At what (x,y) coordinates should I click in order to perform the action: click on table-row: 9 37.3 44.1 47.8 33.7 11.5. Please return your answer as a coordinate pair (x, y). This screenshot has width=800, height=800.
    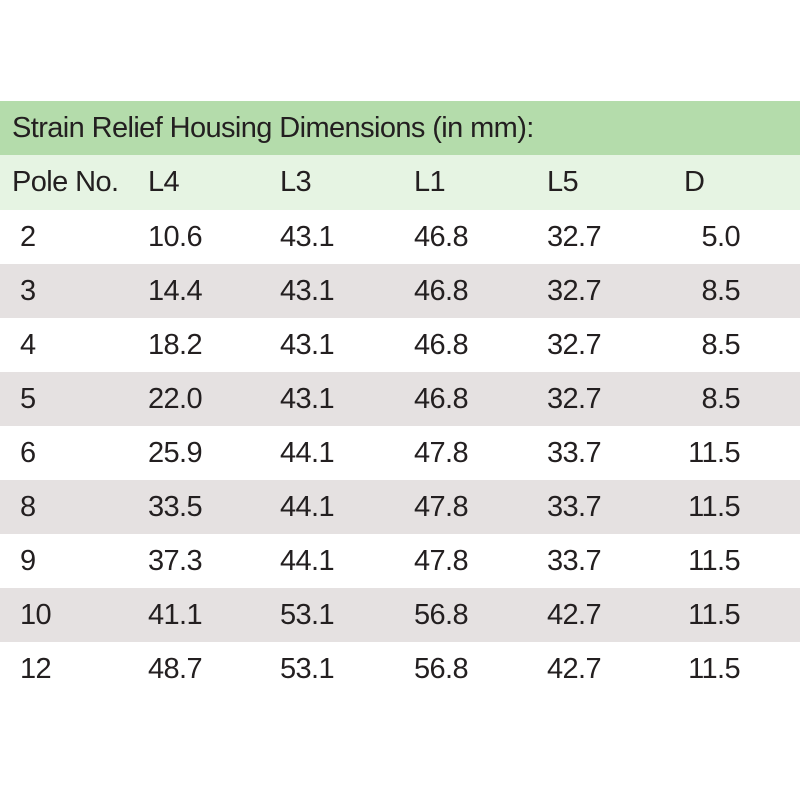
    Looking at the image, I should click on (400, 561).